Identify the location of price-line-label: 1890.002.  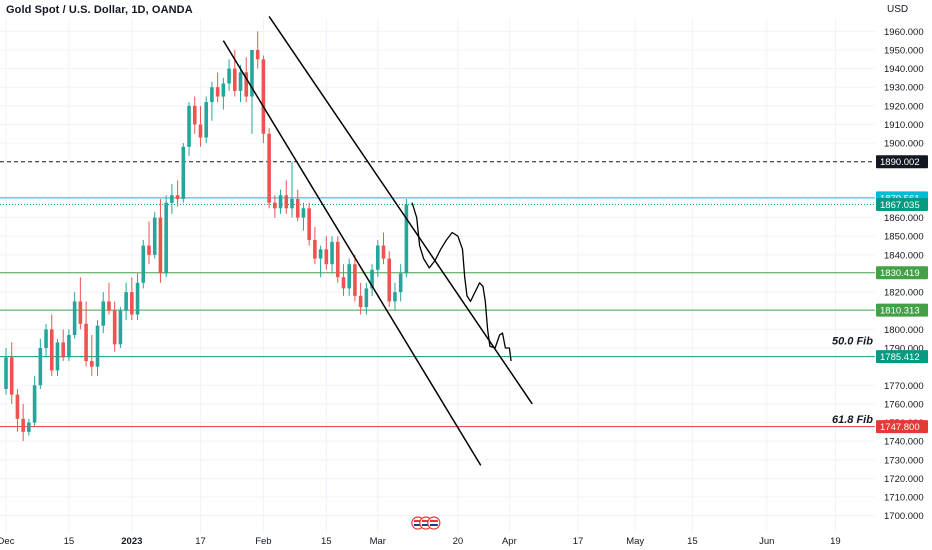
(900, 162).